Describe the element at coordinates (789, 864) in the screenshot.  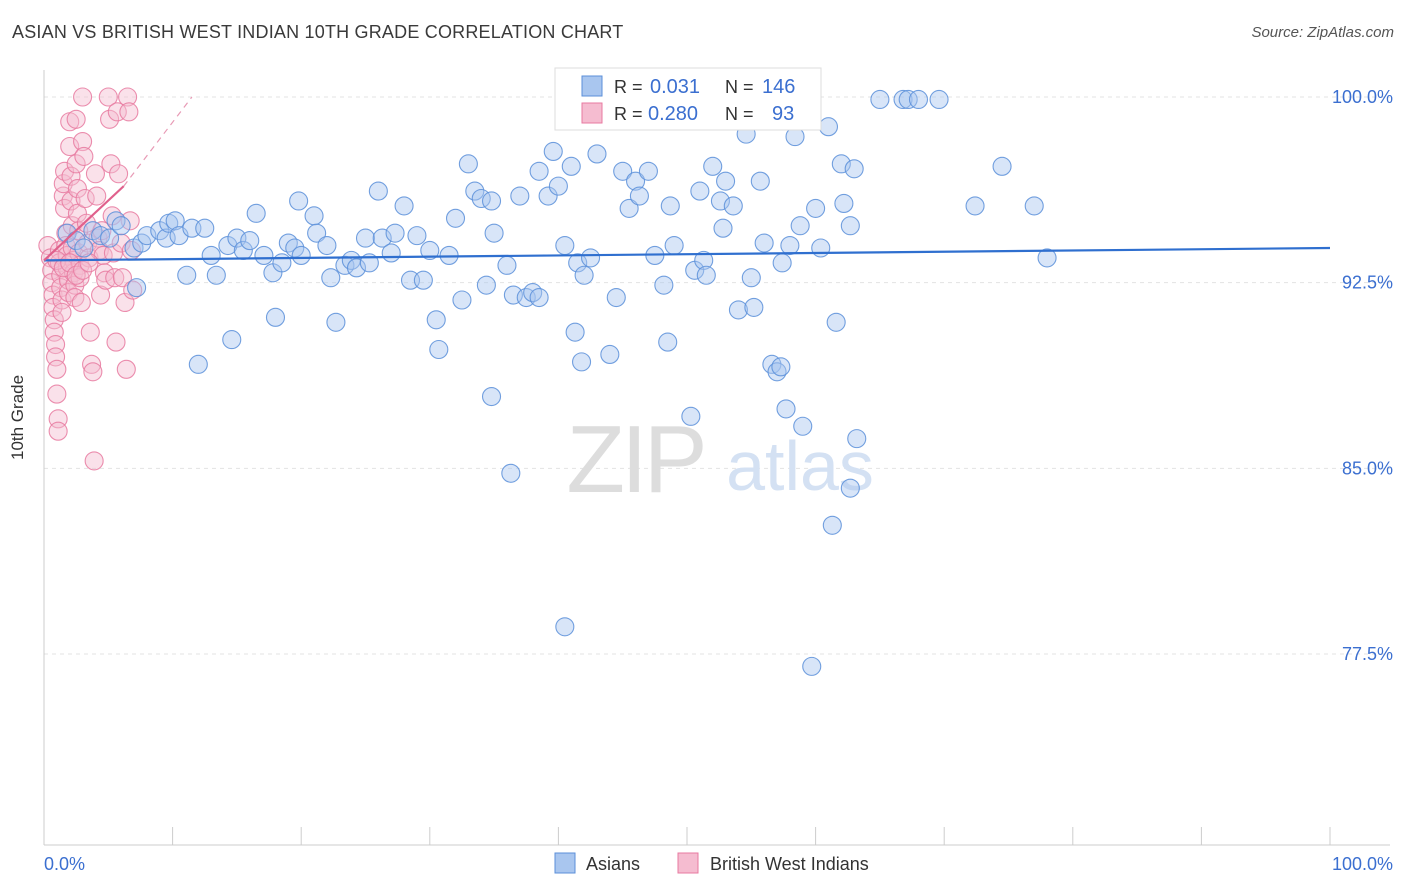
I see `legend-label-bwi: British West Indians` at that location.